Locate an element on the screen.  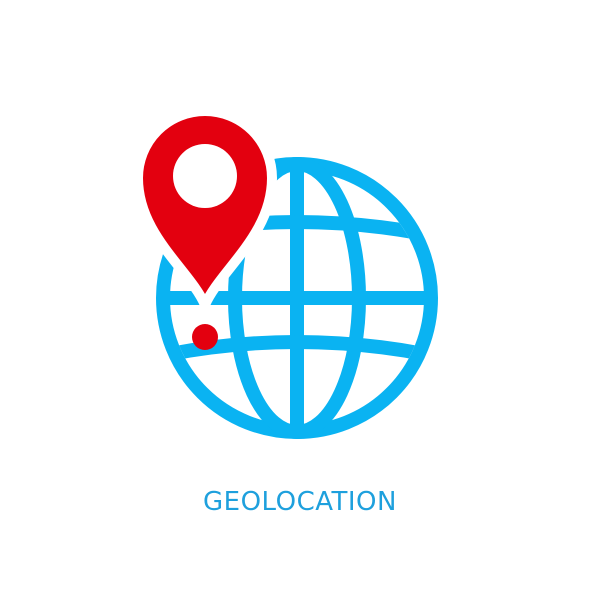
caption-label: GEOLOCATION is located at coordinates (300, 502).